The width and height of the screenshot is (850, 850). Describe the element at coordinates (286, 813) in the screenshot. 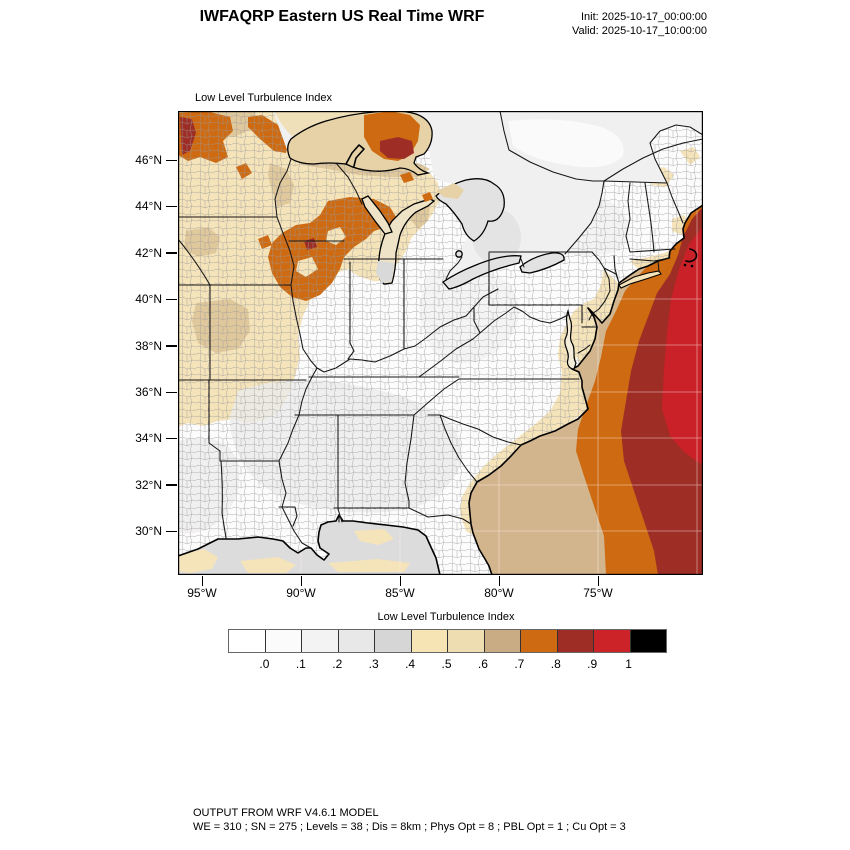

I see `footer-model-line: OUTPUT FROM WRF V4.6.1 MODEL` at that location.